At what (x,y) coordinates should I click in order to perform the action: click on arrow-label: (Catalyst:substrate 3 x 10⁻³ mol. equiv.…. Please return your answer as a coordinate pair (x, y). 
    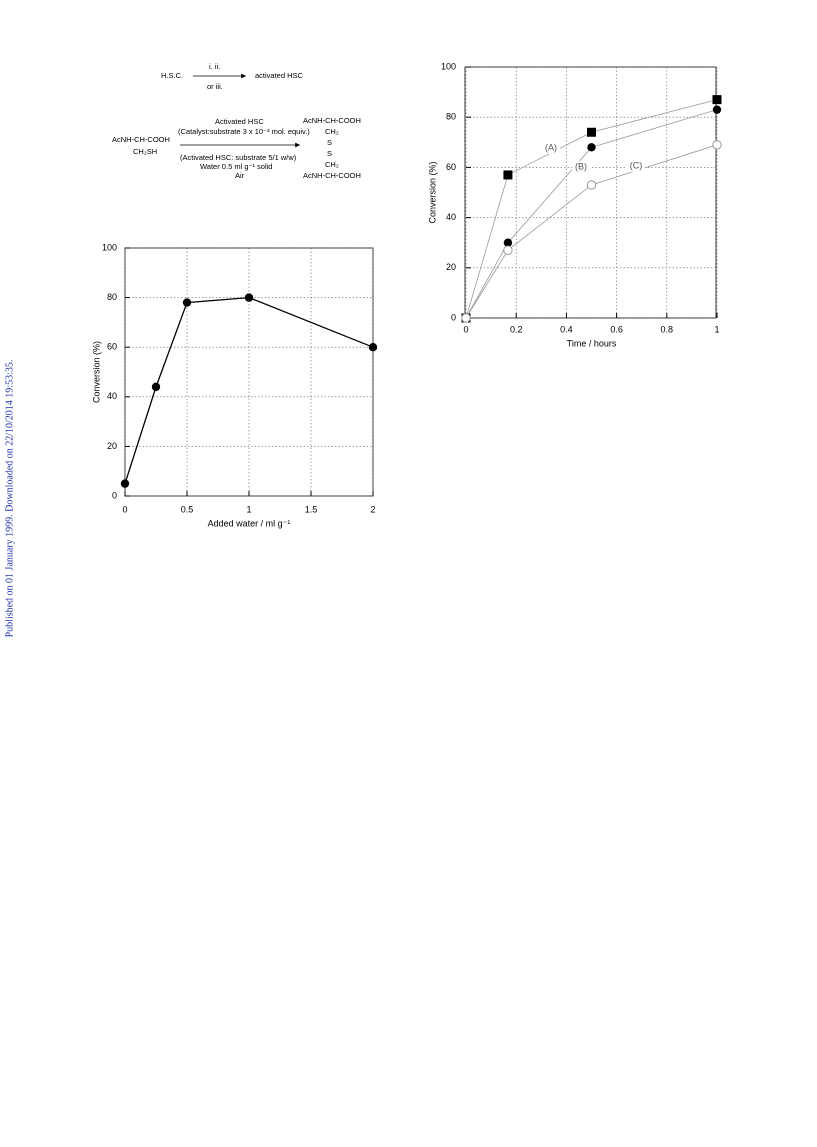
    Looking at the image, I should click on (244, 131).